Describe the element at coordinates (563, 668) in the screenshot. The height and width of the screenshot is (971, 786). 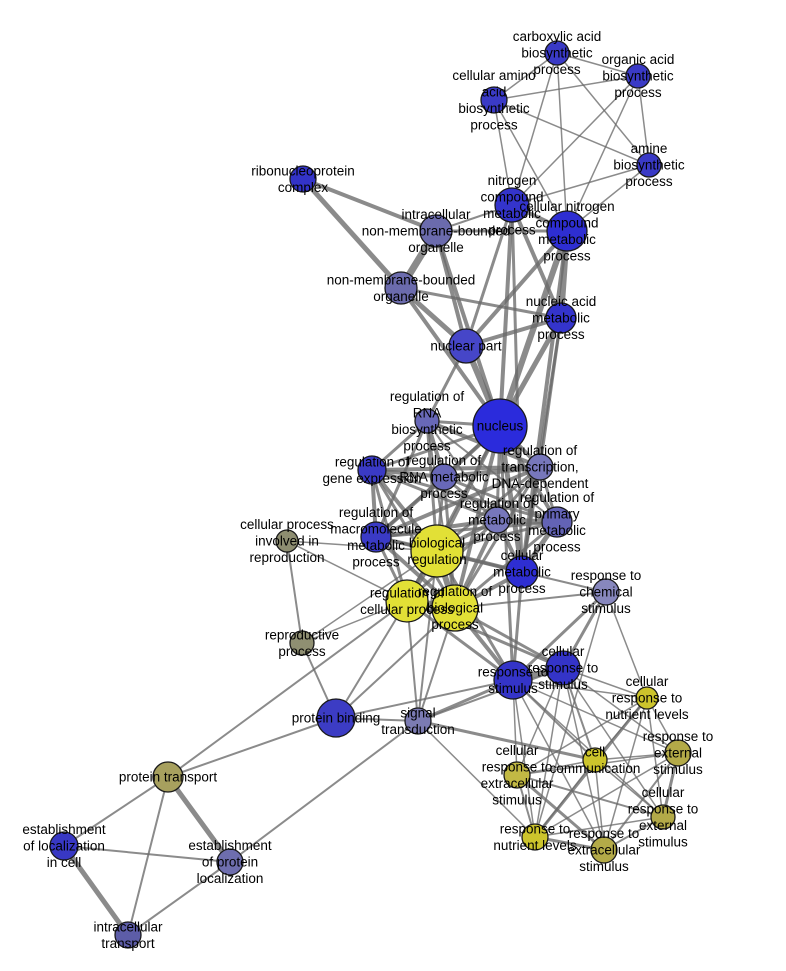
I see `node-cellular-response-to-stimulus` at that location.